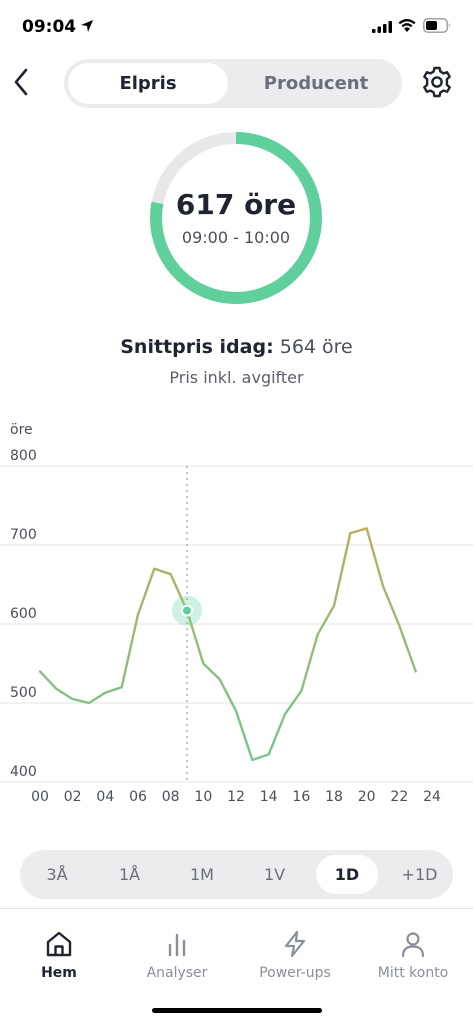  I want to click on x-tick-label: 20, so click(367, 797).